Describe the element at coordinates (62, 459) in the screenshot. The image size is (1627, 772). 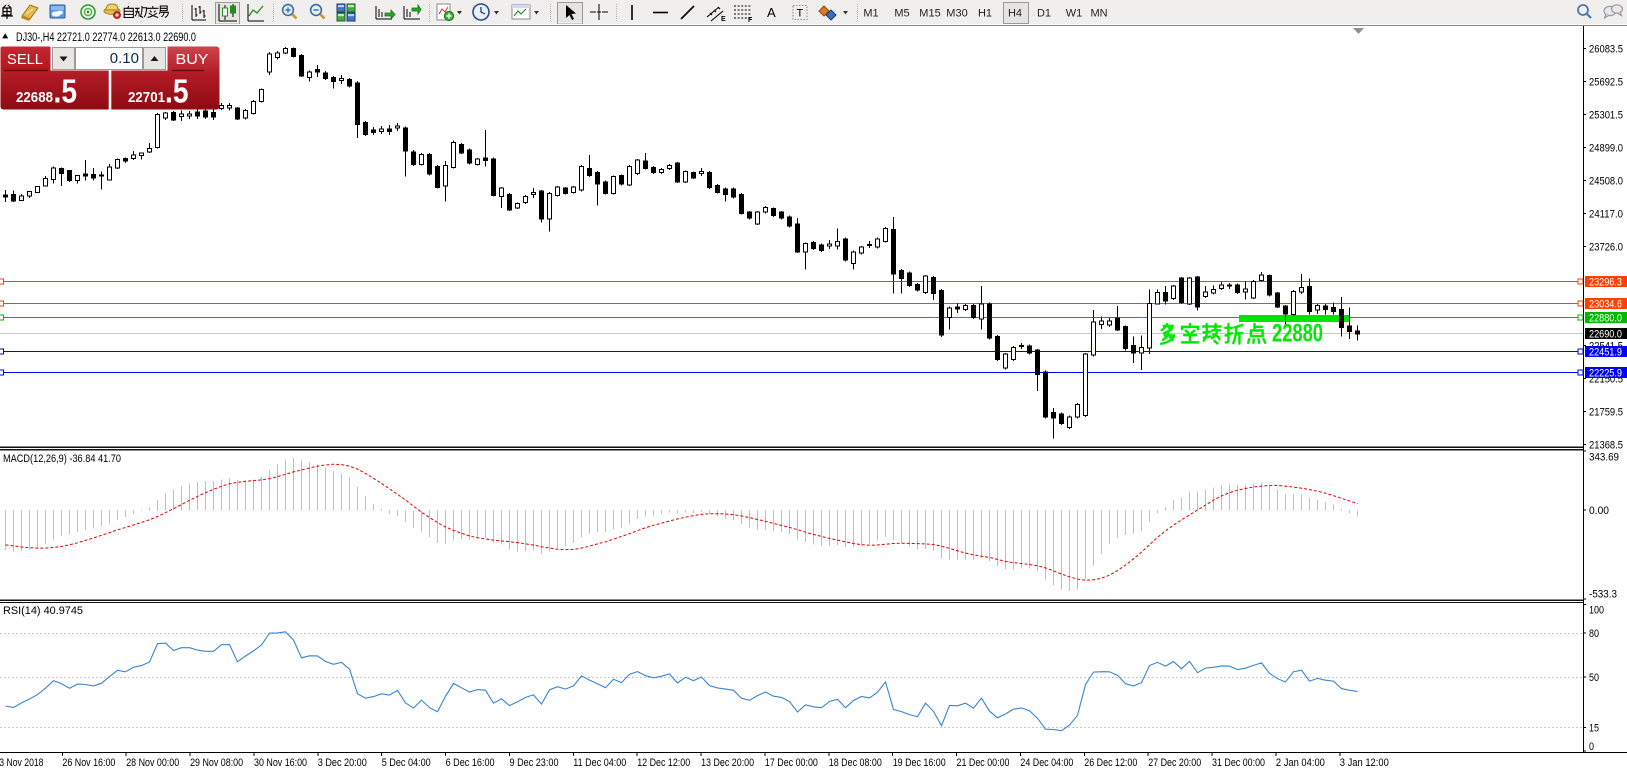
I see `svg-text: MACD(12,26,9) -36.84 41.70` at that location.